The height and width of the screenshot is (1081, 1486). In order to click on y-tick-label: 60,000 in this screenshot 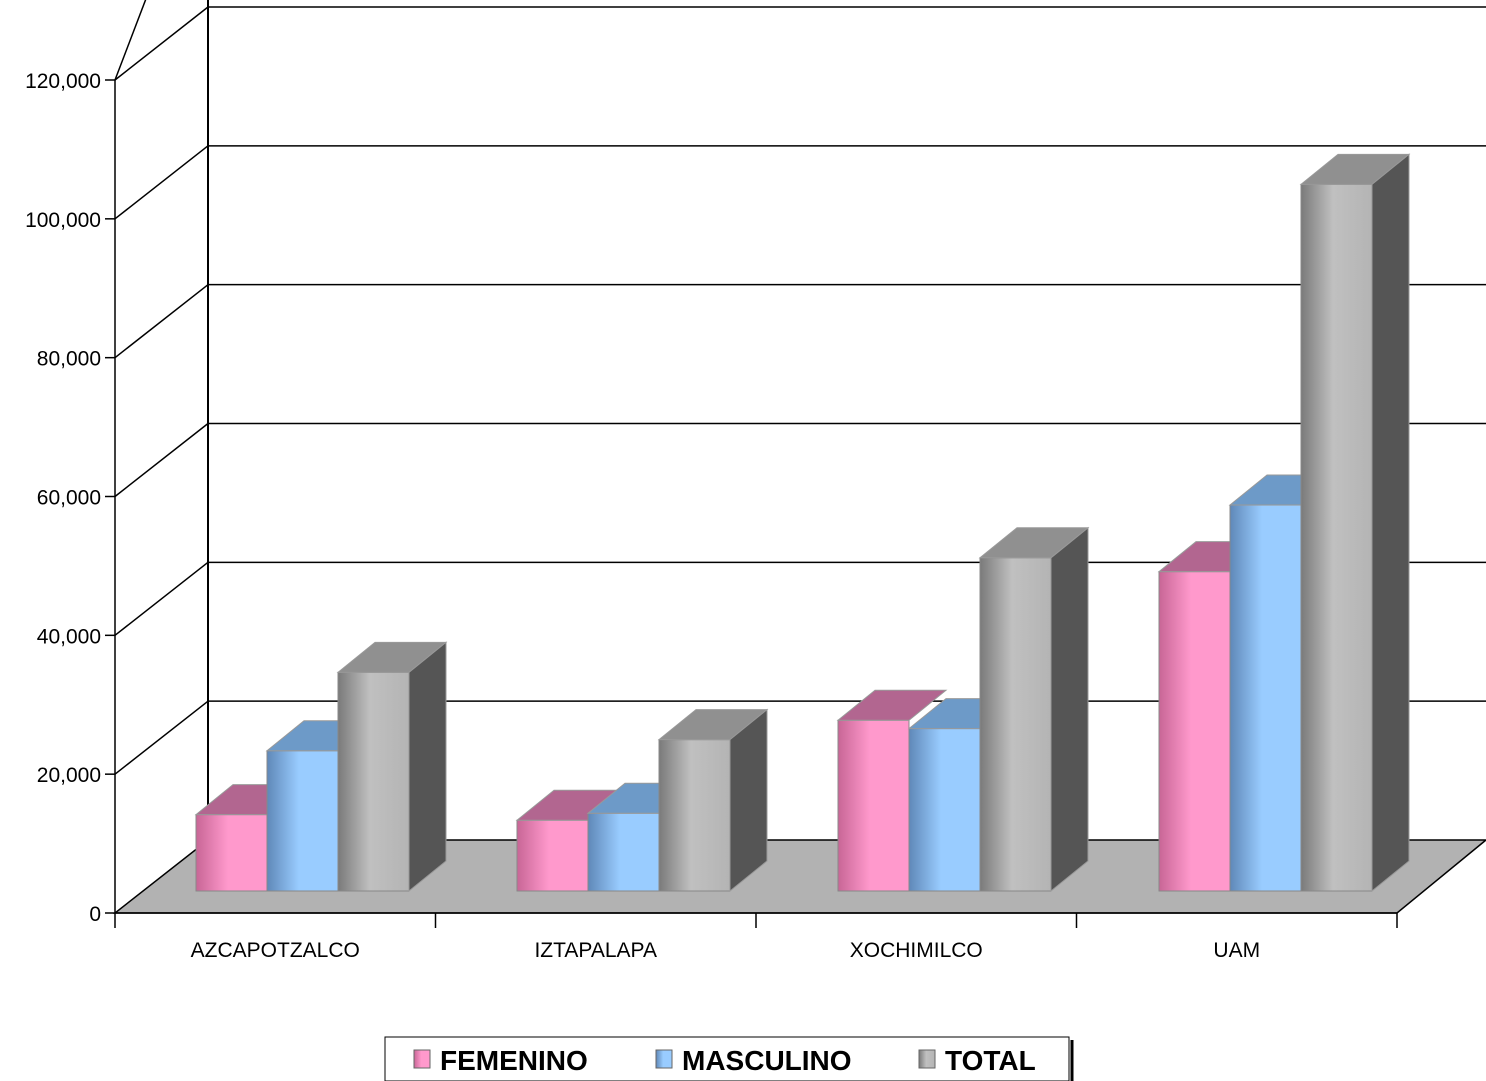, I will do `click(69, 498)`.